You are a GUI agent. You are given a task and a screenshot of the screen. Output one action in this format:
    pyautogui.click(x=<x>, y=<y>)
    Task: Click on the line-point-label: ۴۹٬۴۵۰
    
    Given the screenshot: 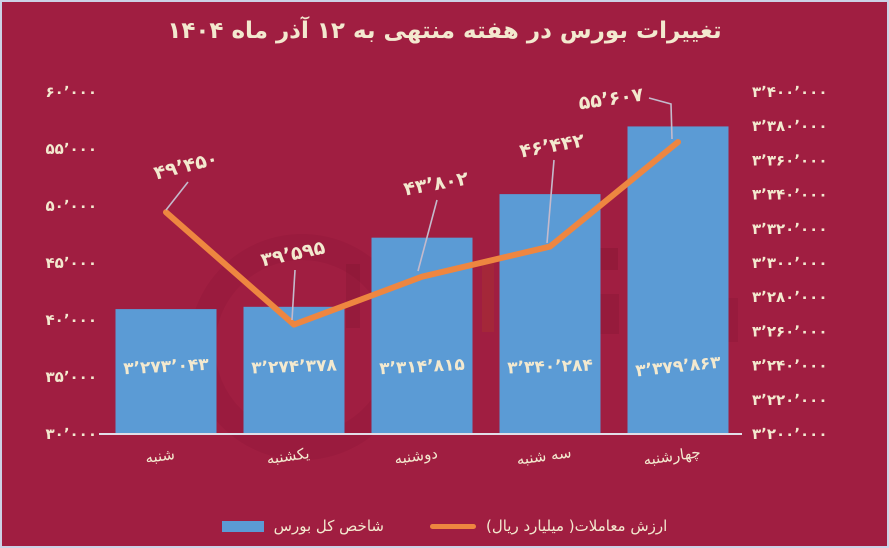 What is the action you would take?
    pyautogui.click(x=186, y=165)
    